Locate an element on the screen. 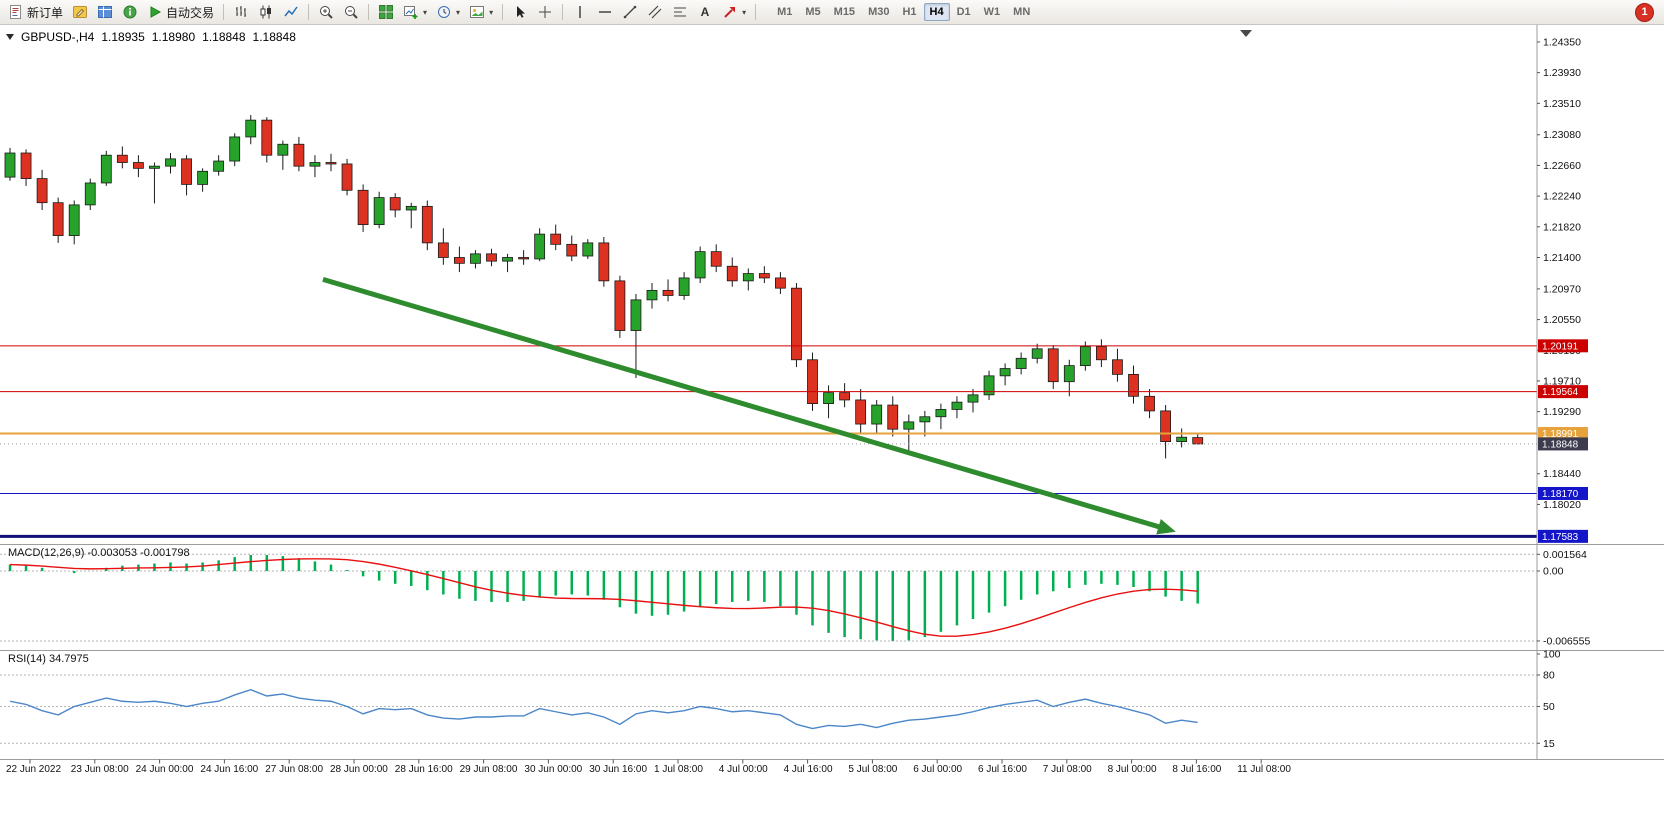 The image size is (1664, 839). fibonacci-icon is located at coordinates (680, 12).